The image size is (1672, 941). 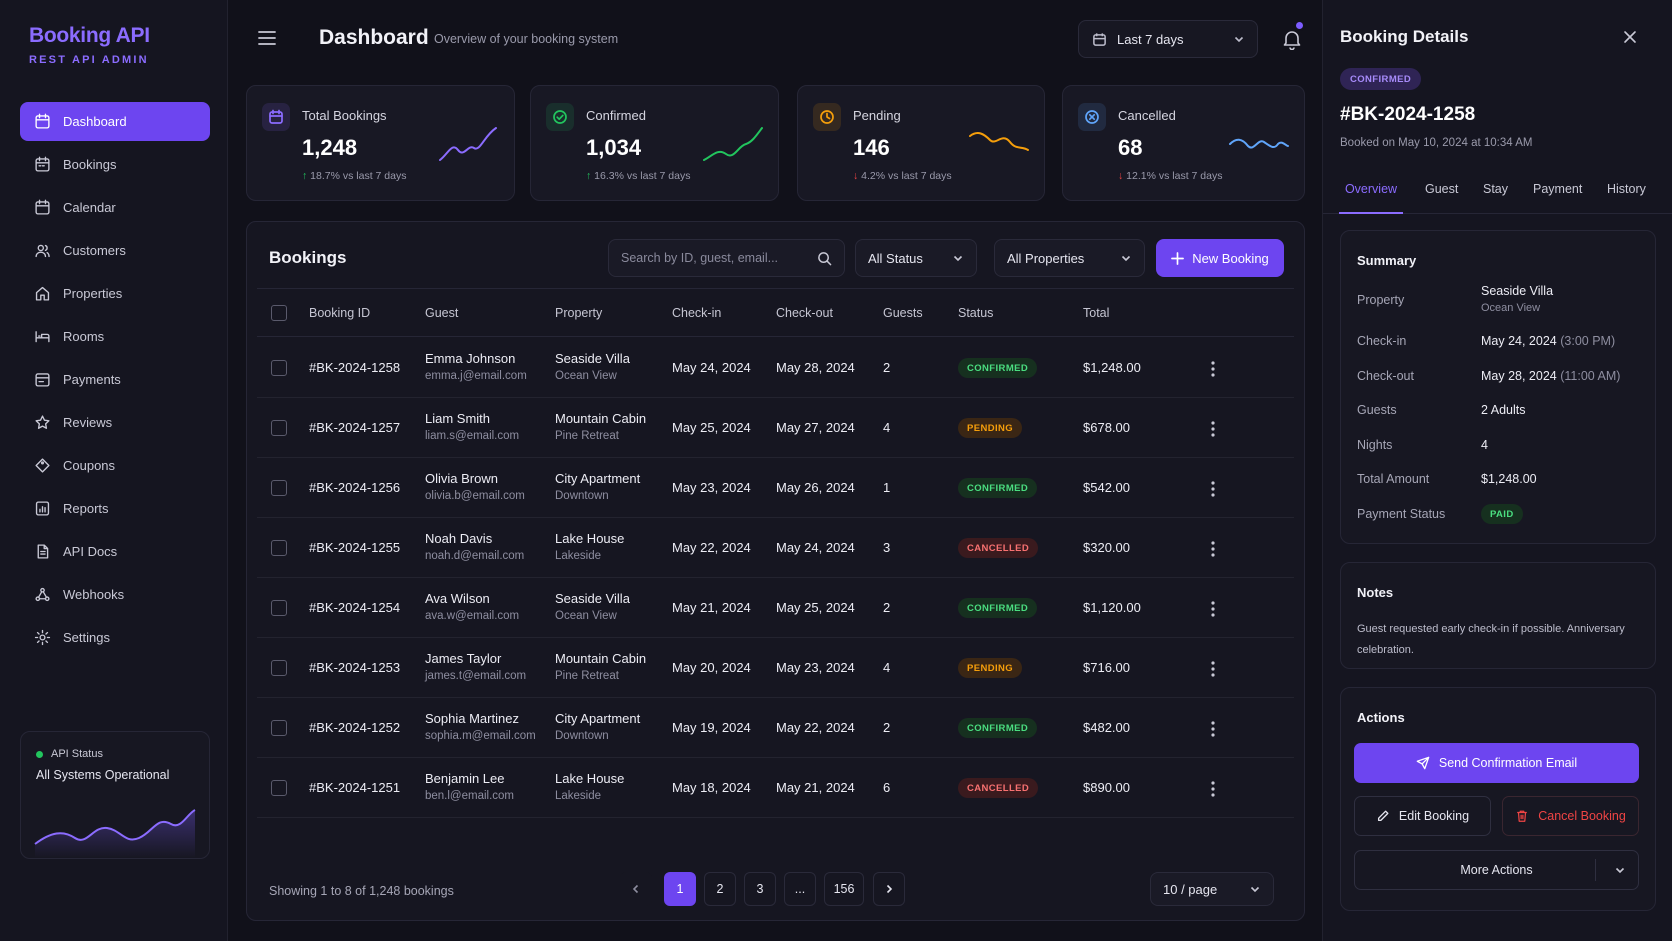 What do you see at coordinates (720, 889) in the screenshot?
I see `page-button: 2` at bounding box center [720, 889].